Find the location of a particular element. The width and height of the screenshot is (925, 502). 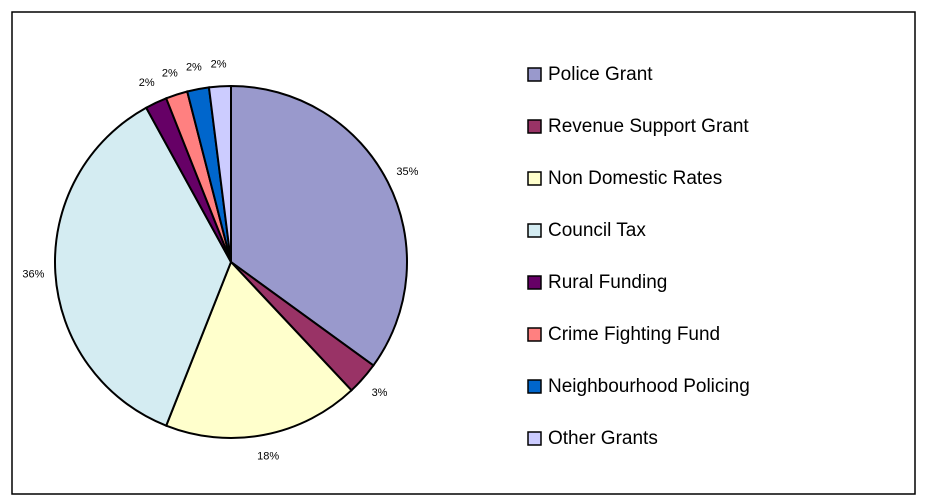

data-label: 3% is located at coordinates (380, 393).